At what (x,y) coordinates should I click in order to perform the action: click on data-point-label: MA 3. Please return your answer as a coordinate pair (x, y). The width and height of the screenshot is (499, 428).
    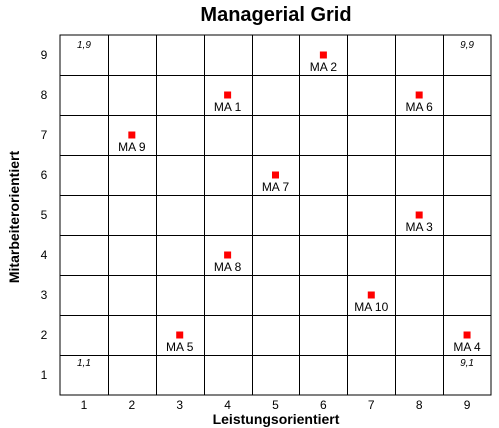
    Looking at the image, I should click on (419, 227).